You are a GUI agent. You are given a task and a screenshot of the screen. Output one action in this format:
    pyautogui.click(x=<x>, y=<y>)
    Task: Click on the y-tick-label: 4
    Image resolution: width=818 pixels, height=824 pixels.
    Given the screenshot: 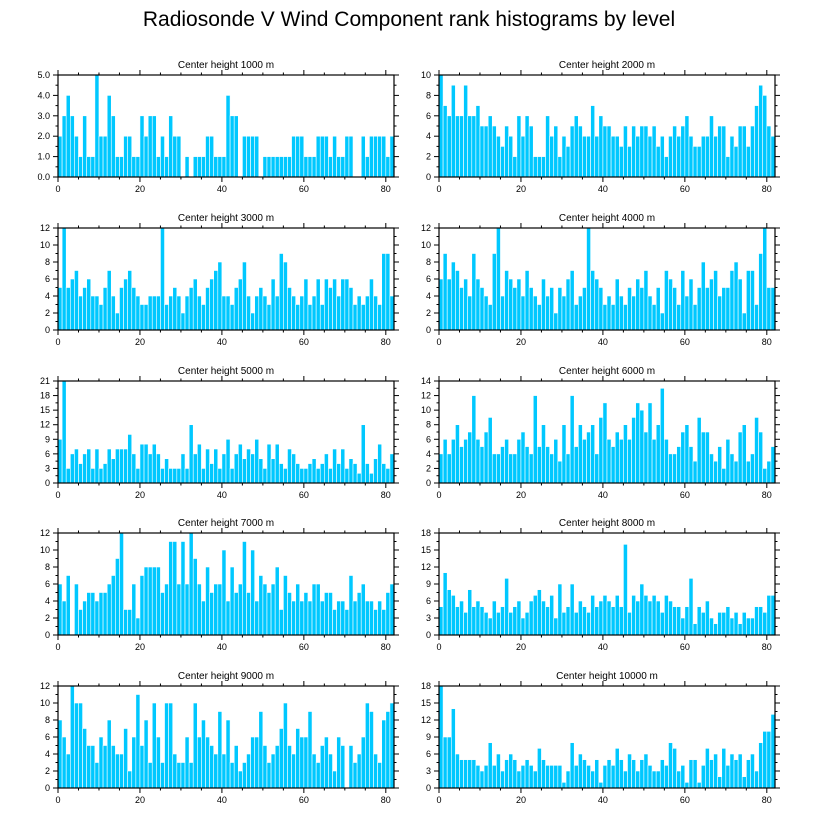 What is the action you would take?
    pyautogui.click(x=428, y=454)
    